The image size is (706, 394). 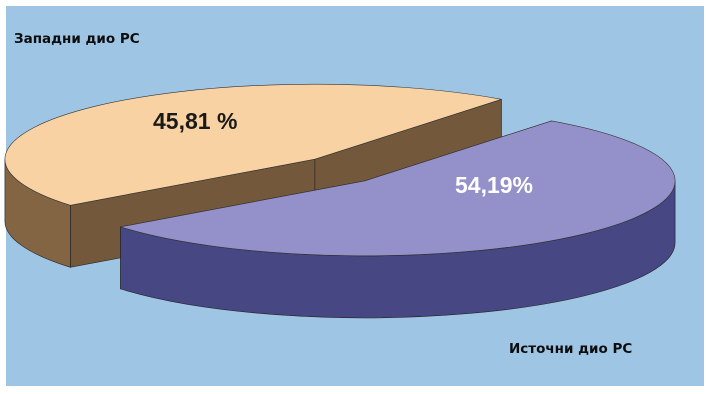 What do you see at coordinates (195, 121) in the screenshot?
I see `value-label-west: 45,81 %` at bounding box center [195, 121].